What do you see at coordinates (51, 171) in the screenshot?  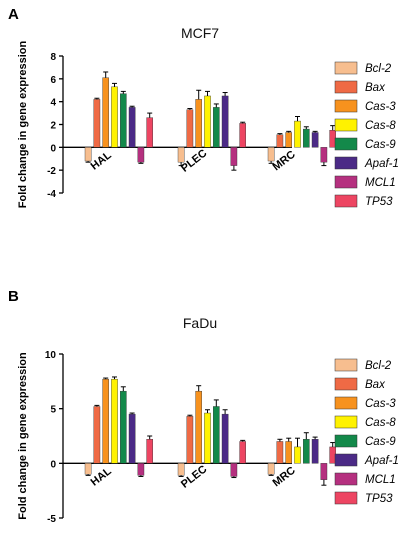 I see `y-tick-label: -2` at bounding box center [51, 171].